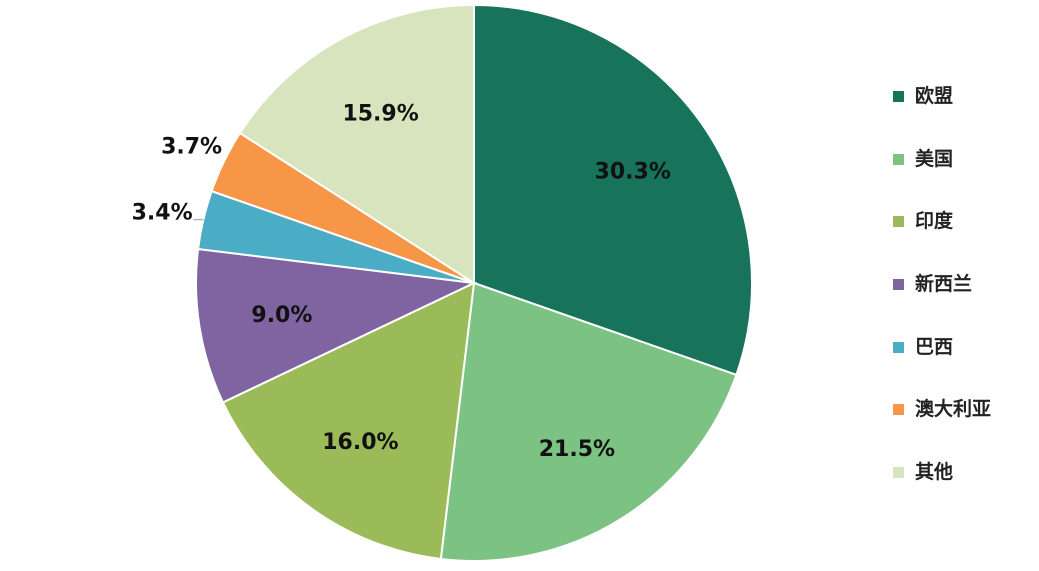  I want to click on legend-item: 新西兰, so click(942, 303).